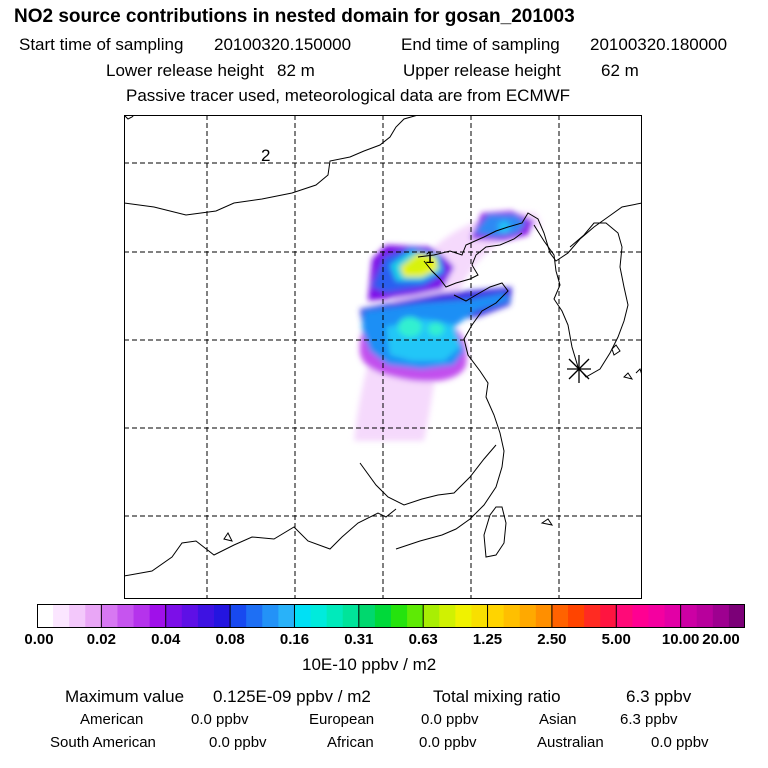  Describe the element at coordinates (570, 742) in the screenshot. I see `region-name-australian: Australian` at that location.